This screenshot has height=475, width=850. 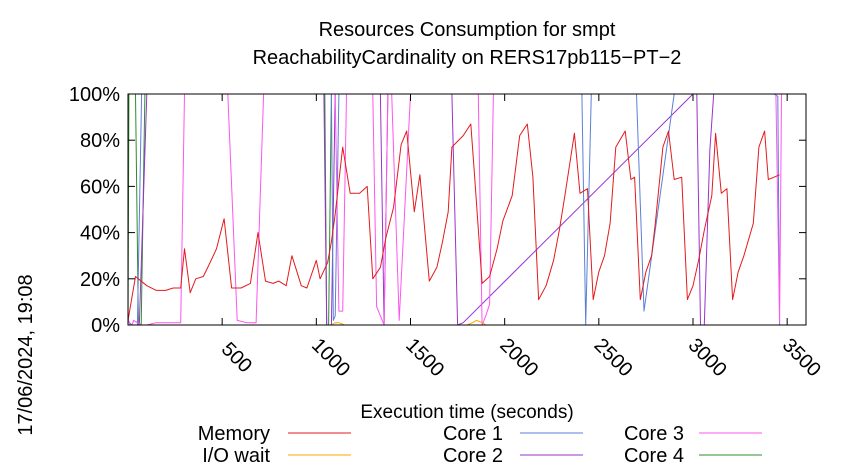 I want to click on legend-label: Memory, so click(x=234, y=434).